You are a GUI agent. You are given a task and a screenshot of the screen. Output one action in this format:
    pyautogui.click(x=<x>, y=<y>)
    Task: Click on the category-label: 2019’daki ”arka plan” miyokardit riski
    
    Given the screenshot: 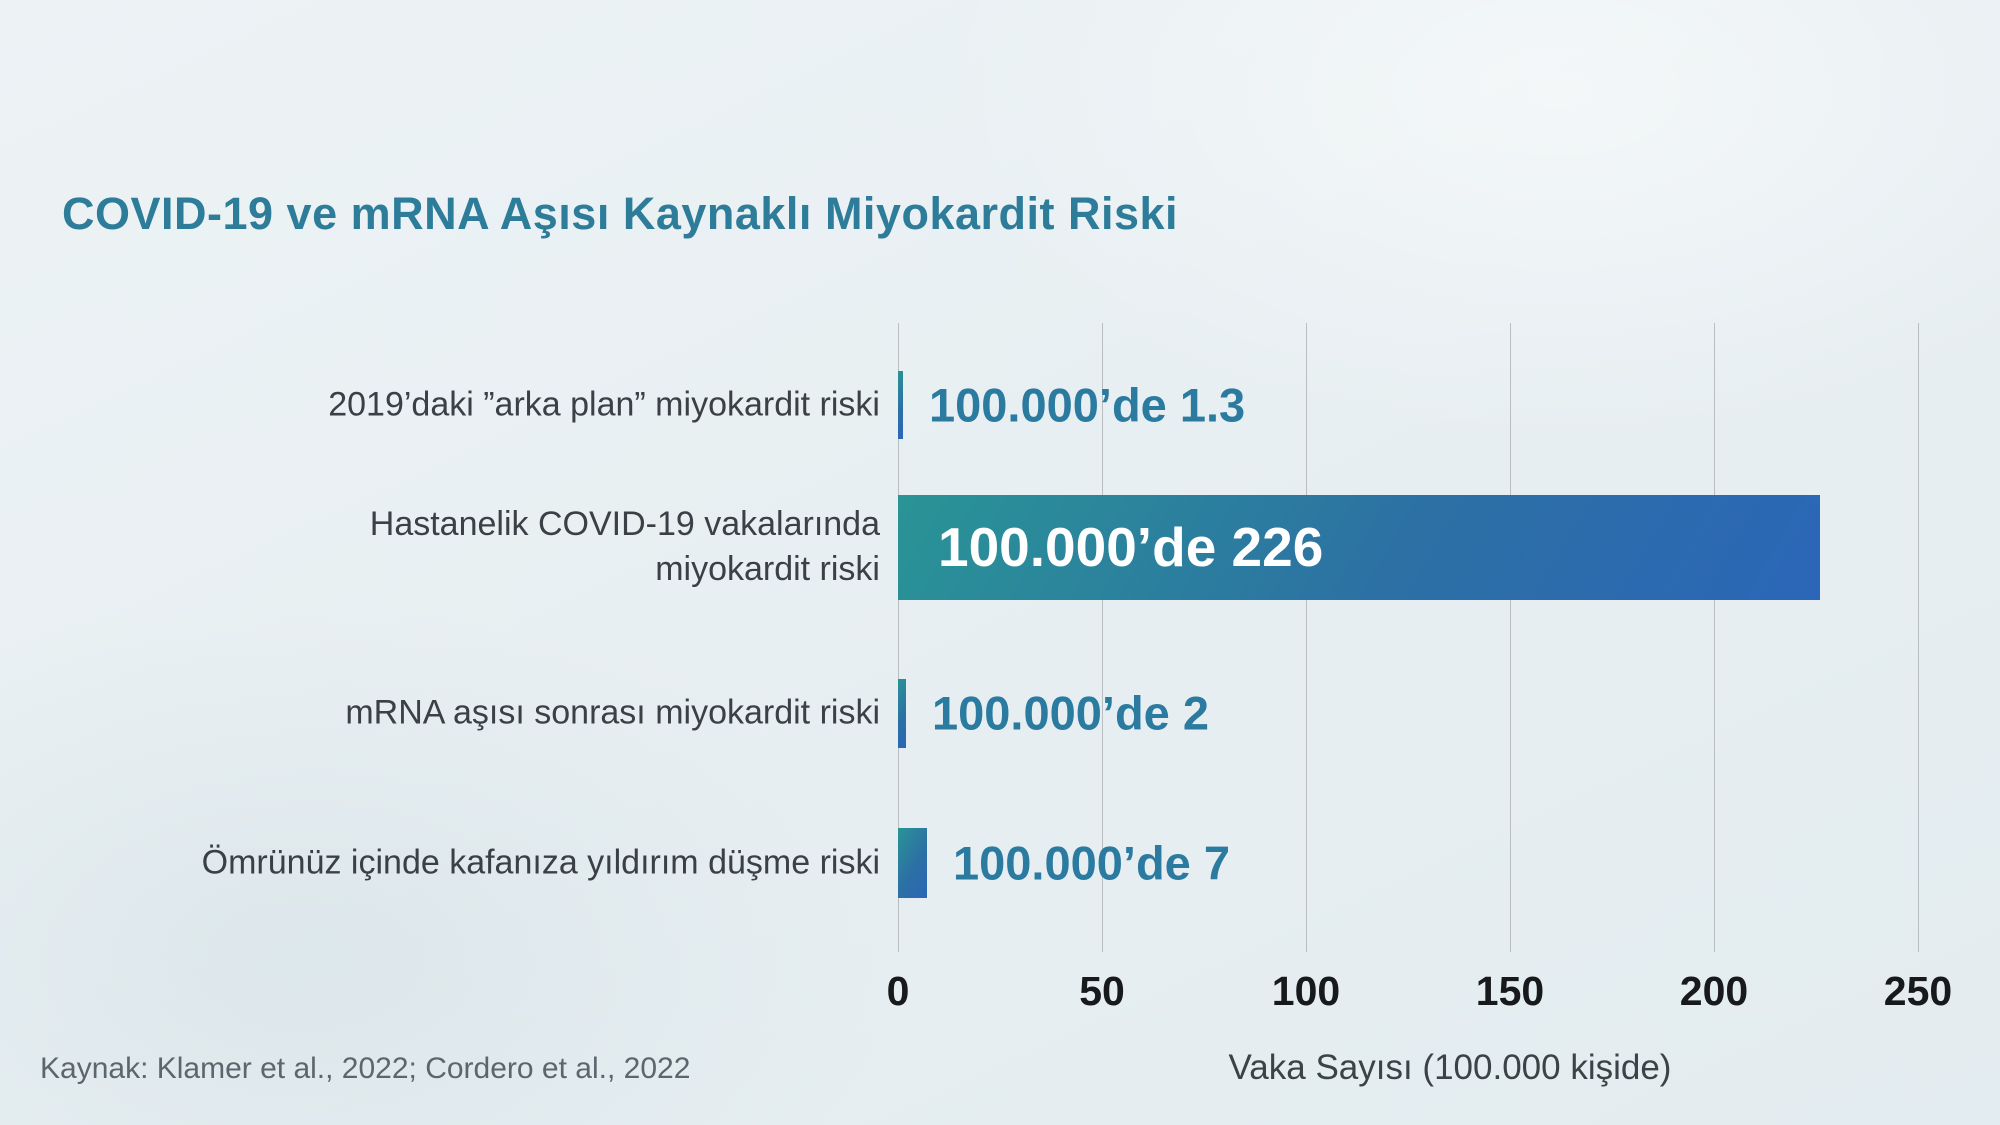 What is the action you would take?
    pyautogui.click(x=455, y=405)
    